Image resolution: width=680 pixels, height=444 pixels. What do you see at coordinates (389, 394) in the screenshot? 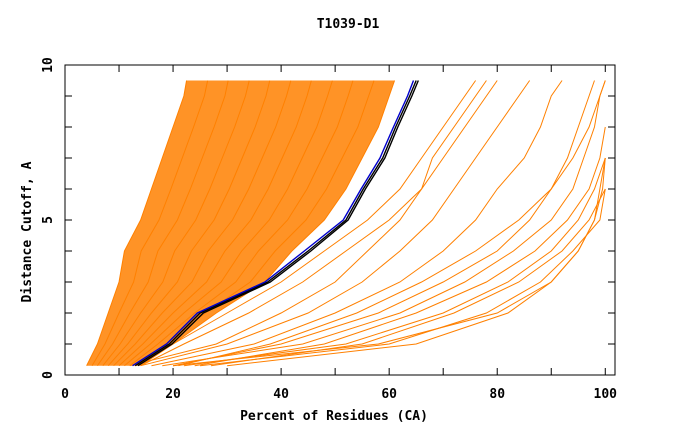
I see `x-tick-label: 60` at bounding box center [389, 394].